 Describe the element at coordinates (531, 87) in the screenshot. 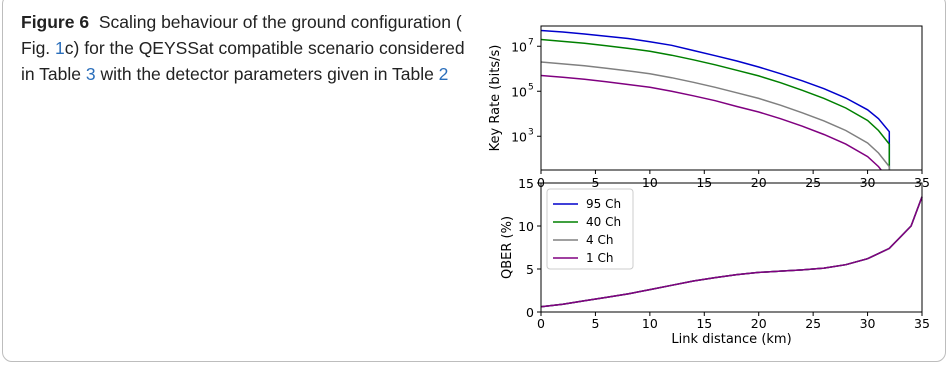

I see `top-y-tick-exponent: 5` at that location.